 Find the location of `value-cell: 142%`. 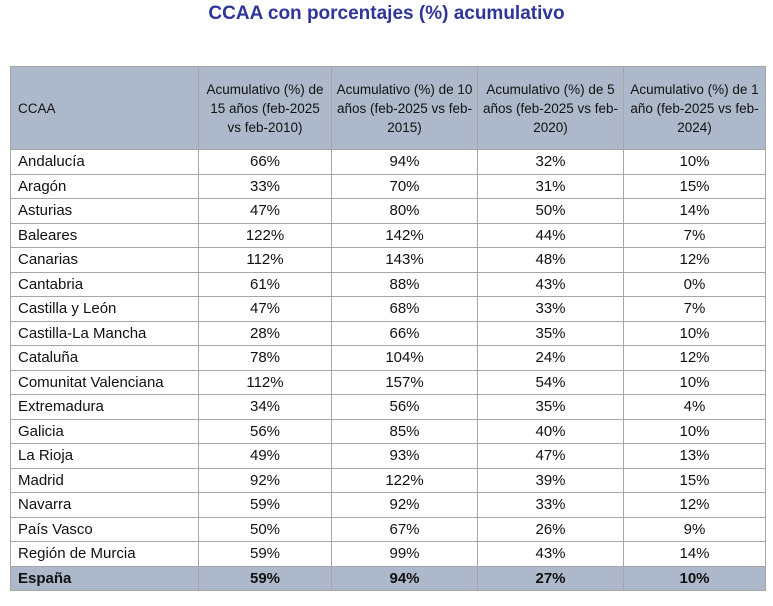

value-cell: 142% is located at coordinates (404, 235).